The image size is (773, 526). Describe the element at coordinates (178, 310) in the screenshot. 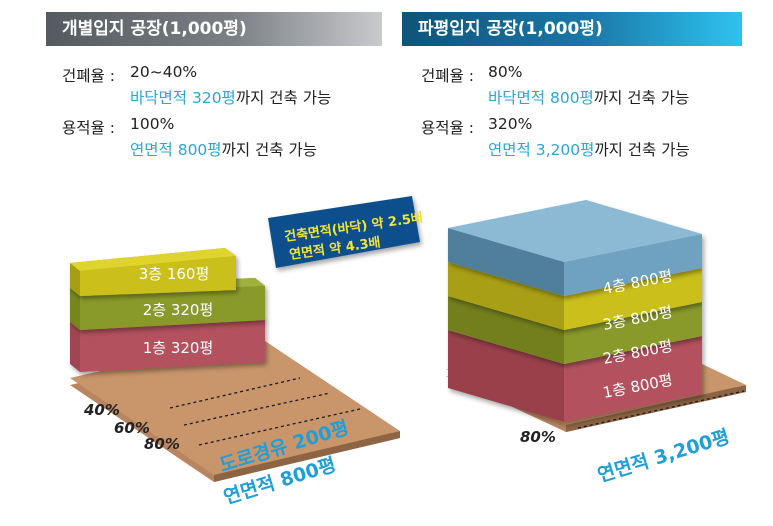

I see `left-floor-2-label: 2층 320평` at that location.